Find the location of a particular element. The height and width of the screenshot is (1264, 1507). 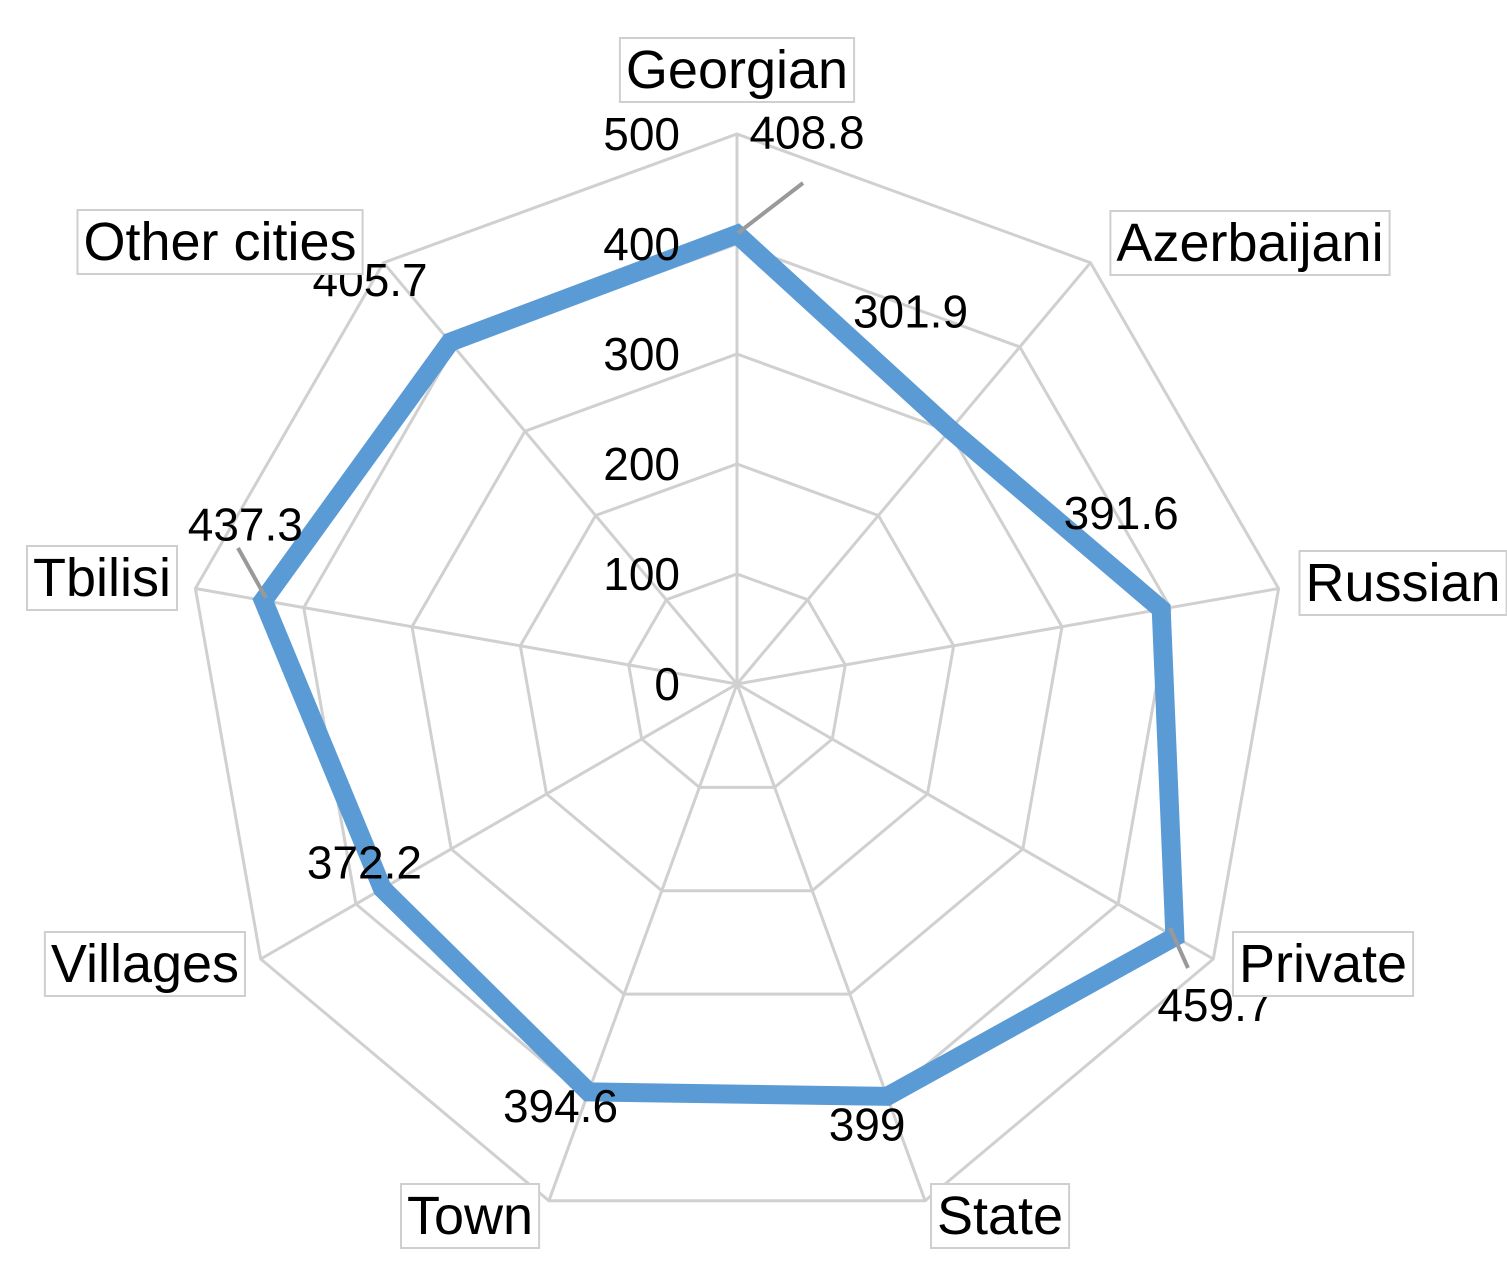

category-label: Town is located at coordinates (470, 1216).